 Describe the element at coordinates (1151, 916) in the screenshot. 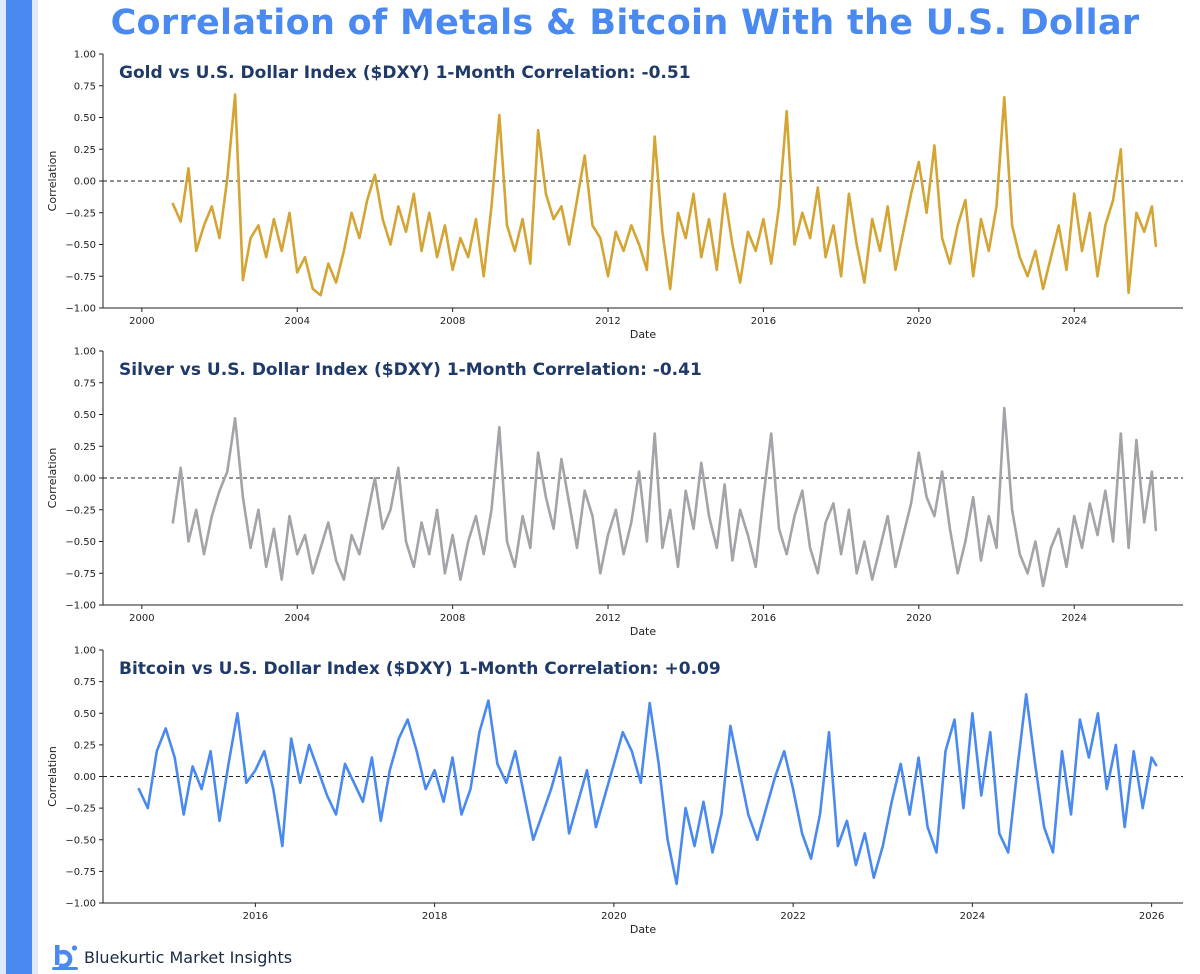

I see `x-tick-label: 2026` at that location.